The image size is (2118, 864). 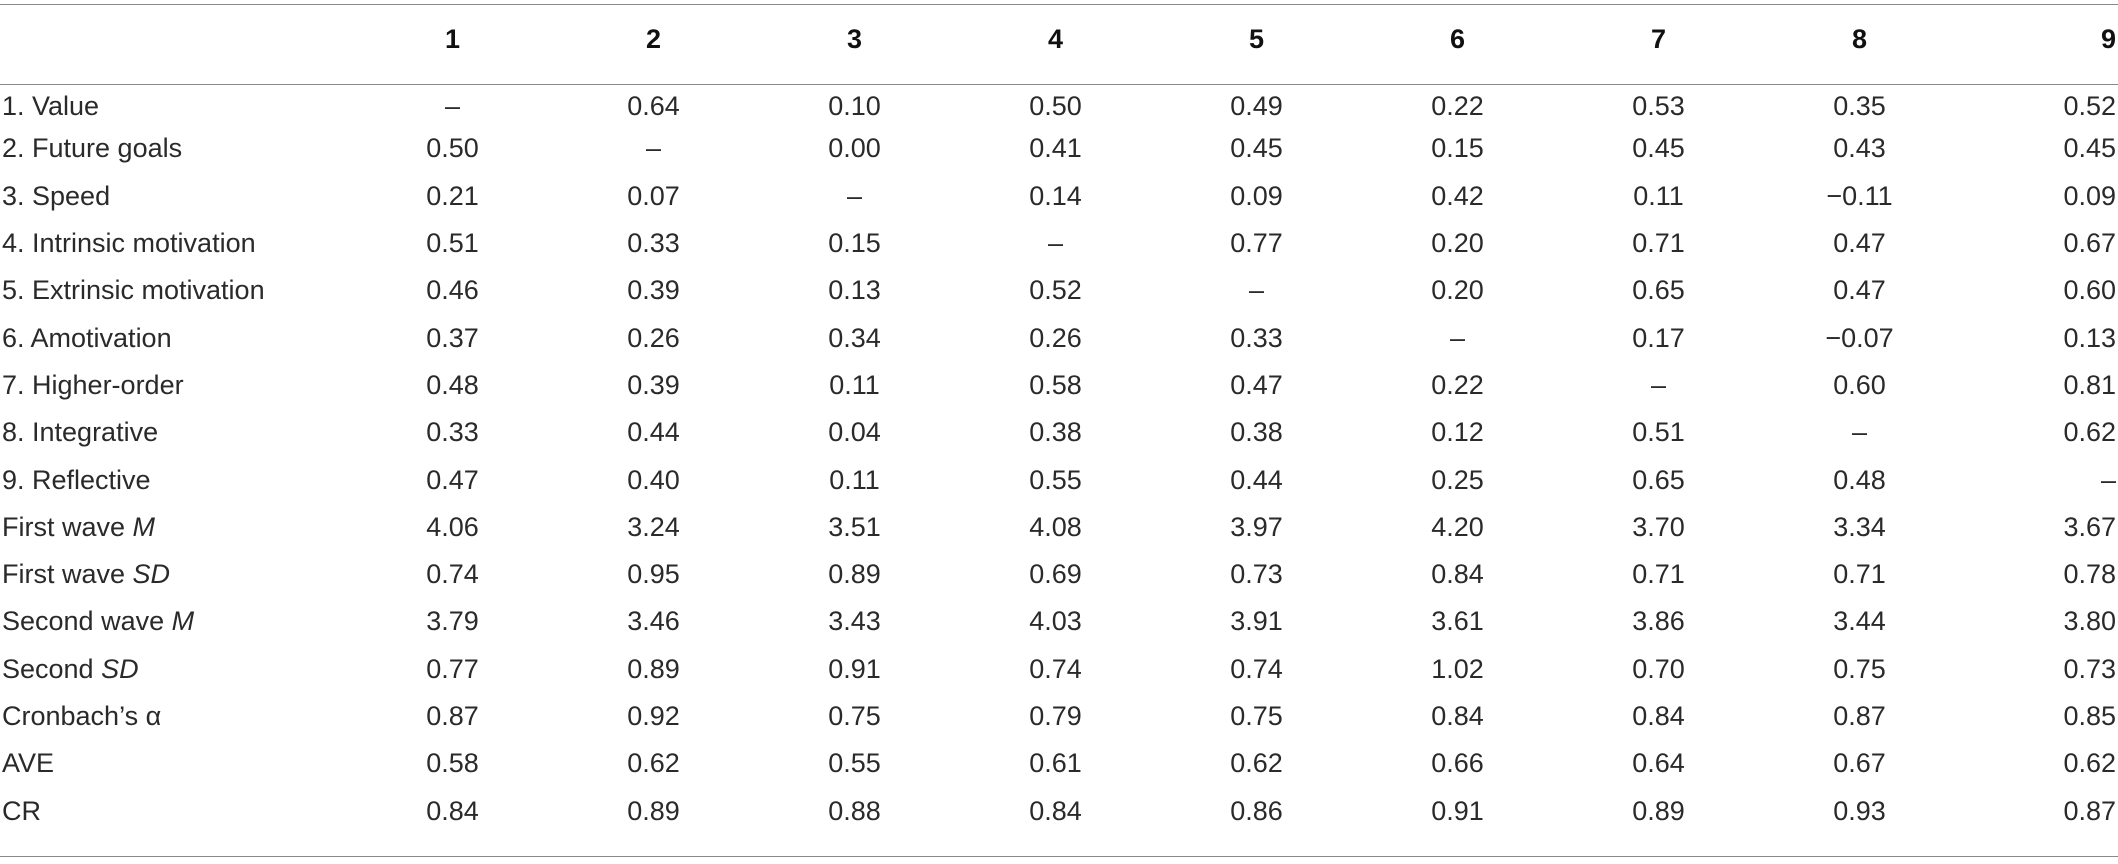 What do you see at coordinates (133, 290) in the screenshot?
I see `row-label-text: 5. Extrinsic motivation` at bounding box center [133, 290].